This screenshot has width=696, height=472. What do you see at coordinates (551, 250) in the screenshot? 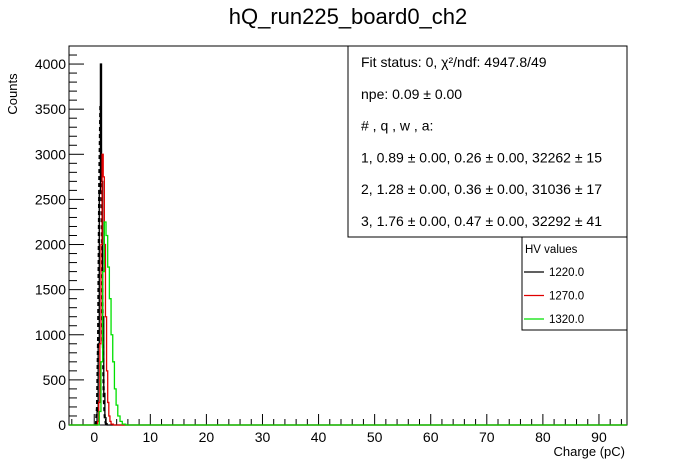
I see `legend-title: HV values` at bounding box center [551, 250].